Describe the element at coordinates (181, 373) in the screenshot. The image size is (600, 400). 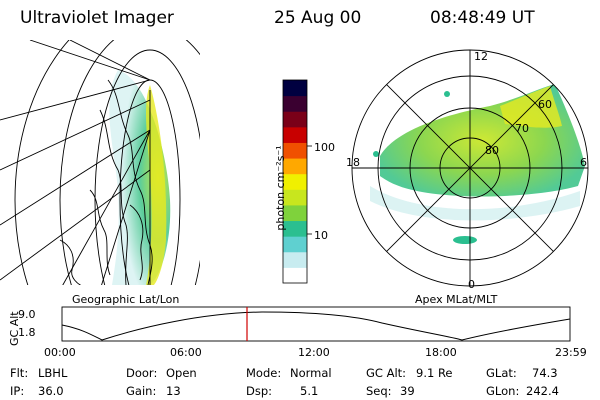
I see `door-value: Open` at that location.